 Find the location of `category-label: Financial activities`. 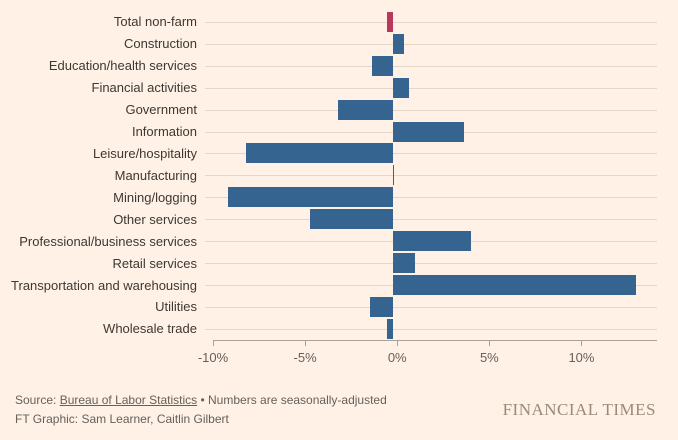

category-label: Financial activities is located at coordinates (144, 88).